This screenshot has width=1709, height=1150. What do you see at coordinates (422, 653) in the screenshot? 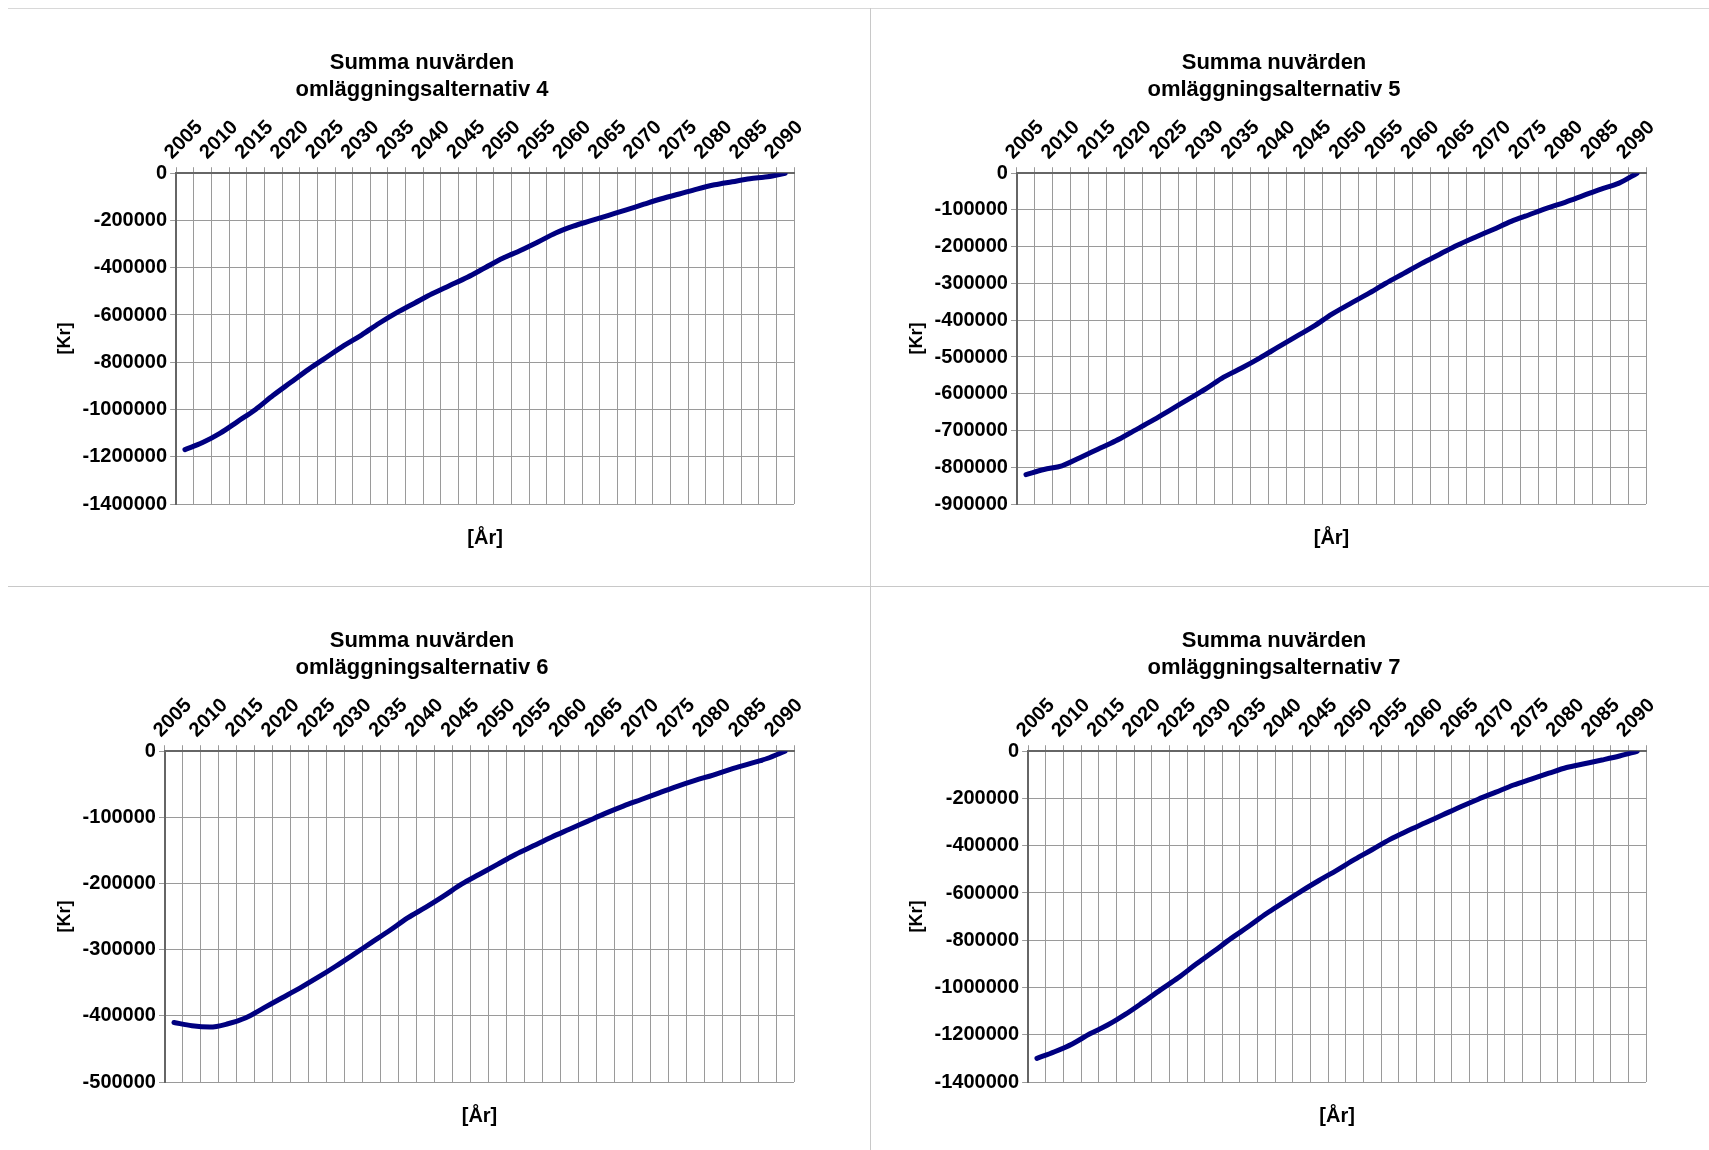
I see `chart-title: Summa nuvärden omläggningsalternativ 6` at bounding box center [422, 653].